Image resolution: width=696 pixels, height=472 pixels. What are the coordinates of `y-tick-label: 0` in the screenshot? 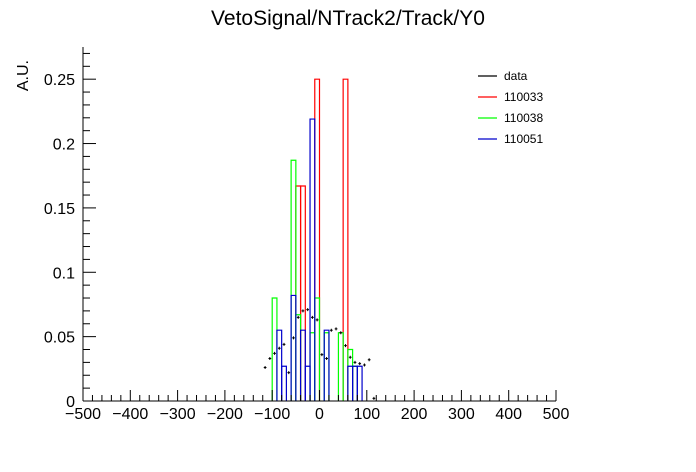 It's located at (70, 402).